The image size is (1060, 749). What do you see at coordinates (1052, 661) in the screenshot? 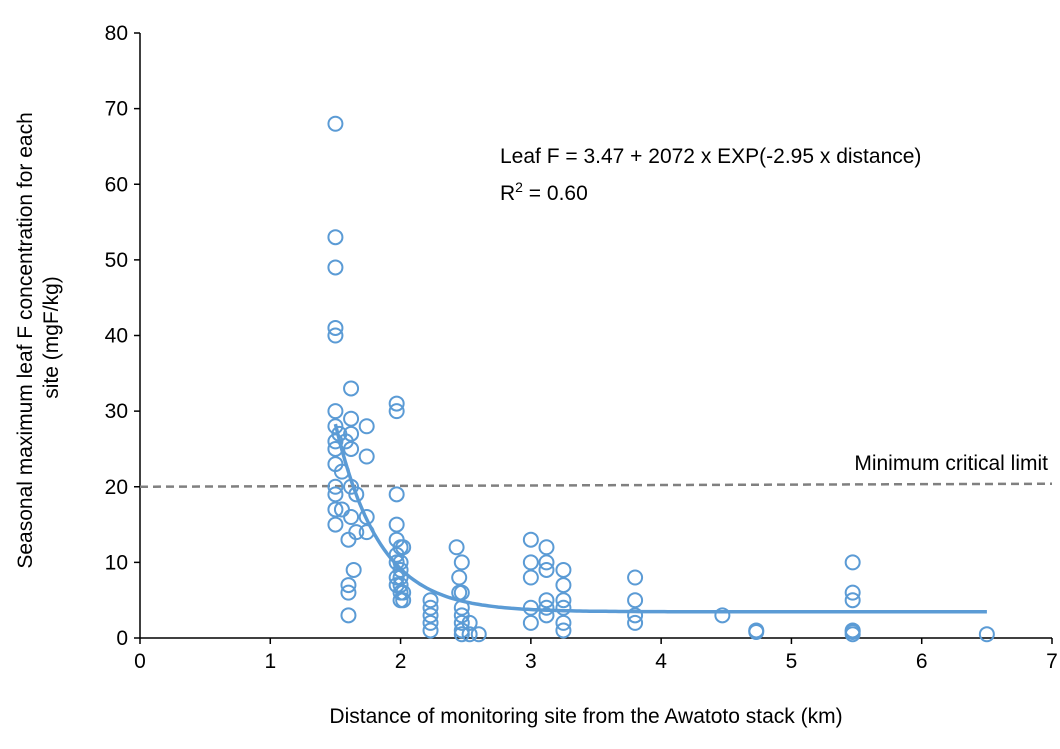
I see `x-tick-label: 7` at bounding box center [1052, 661].